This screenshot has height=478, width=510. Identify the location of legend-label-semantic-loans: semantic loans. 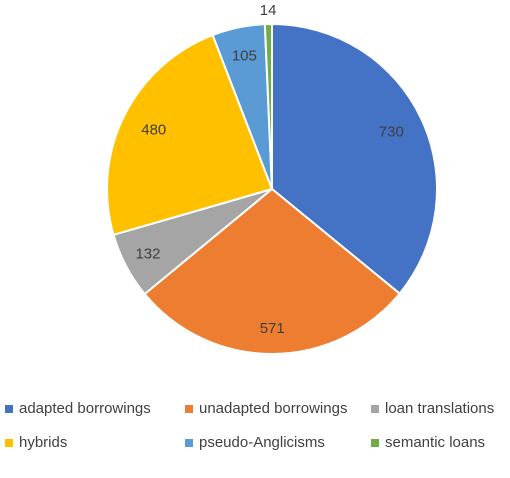
(435, 442).